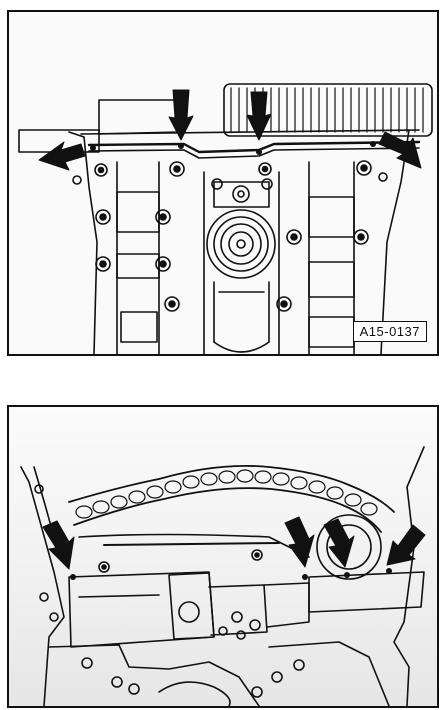  What do you see at coordinates (233, 148) in the screenshot?
I see `contact-points` at bounding box center [233, 148].